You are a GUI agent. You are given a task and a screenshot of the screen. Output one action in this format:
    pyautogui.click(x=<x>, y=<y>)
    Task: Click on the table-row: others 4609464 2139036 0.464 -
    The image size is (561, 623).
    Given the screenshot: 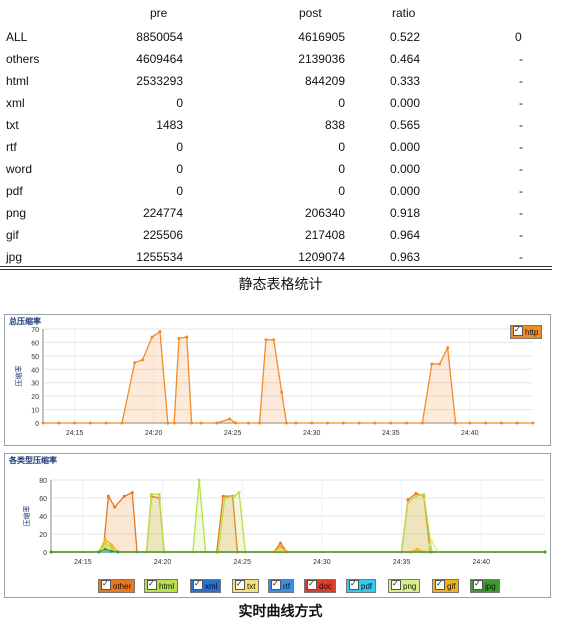 What is the action you would take?
    pyautogui.click(x=280, y=59)
    